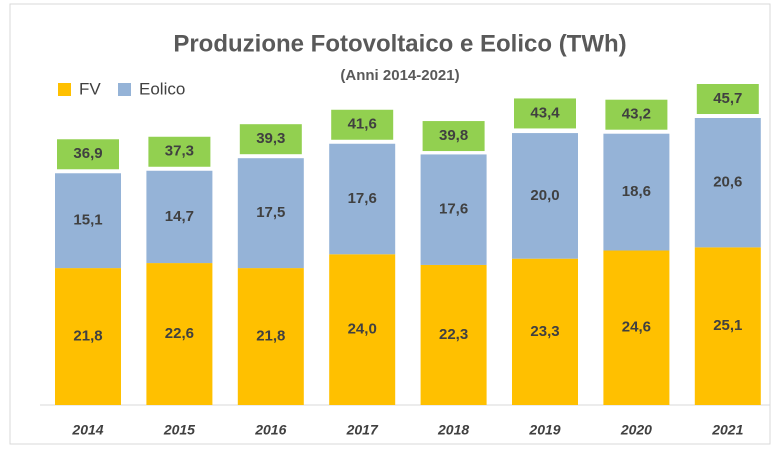 The width and height of the screenshot is (781, 449). I want to click on data-label: 15,1, so click(87, 220).